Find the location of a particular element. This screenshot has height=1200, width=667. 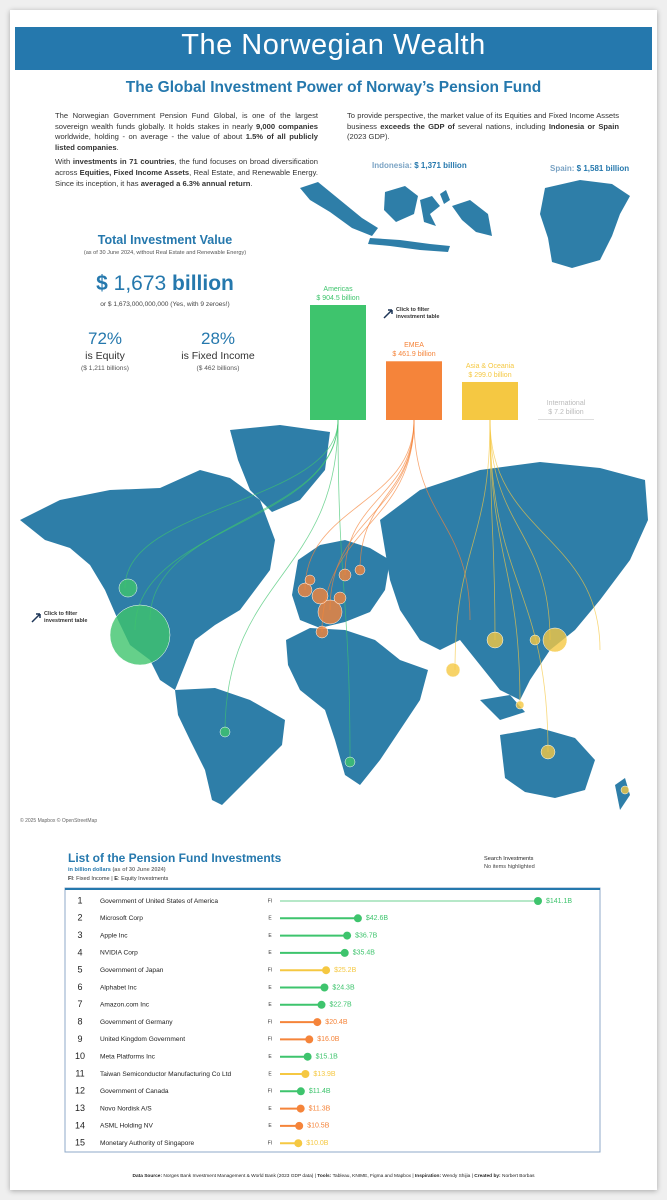

paragraph-text: exceeds the GDP of is located at coordinates (417, 126).